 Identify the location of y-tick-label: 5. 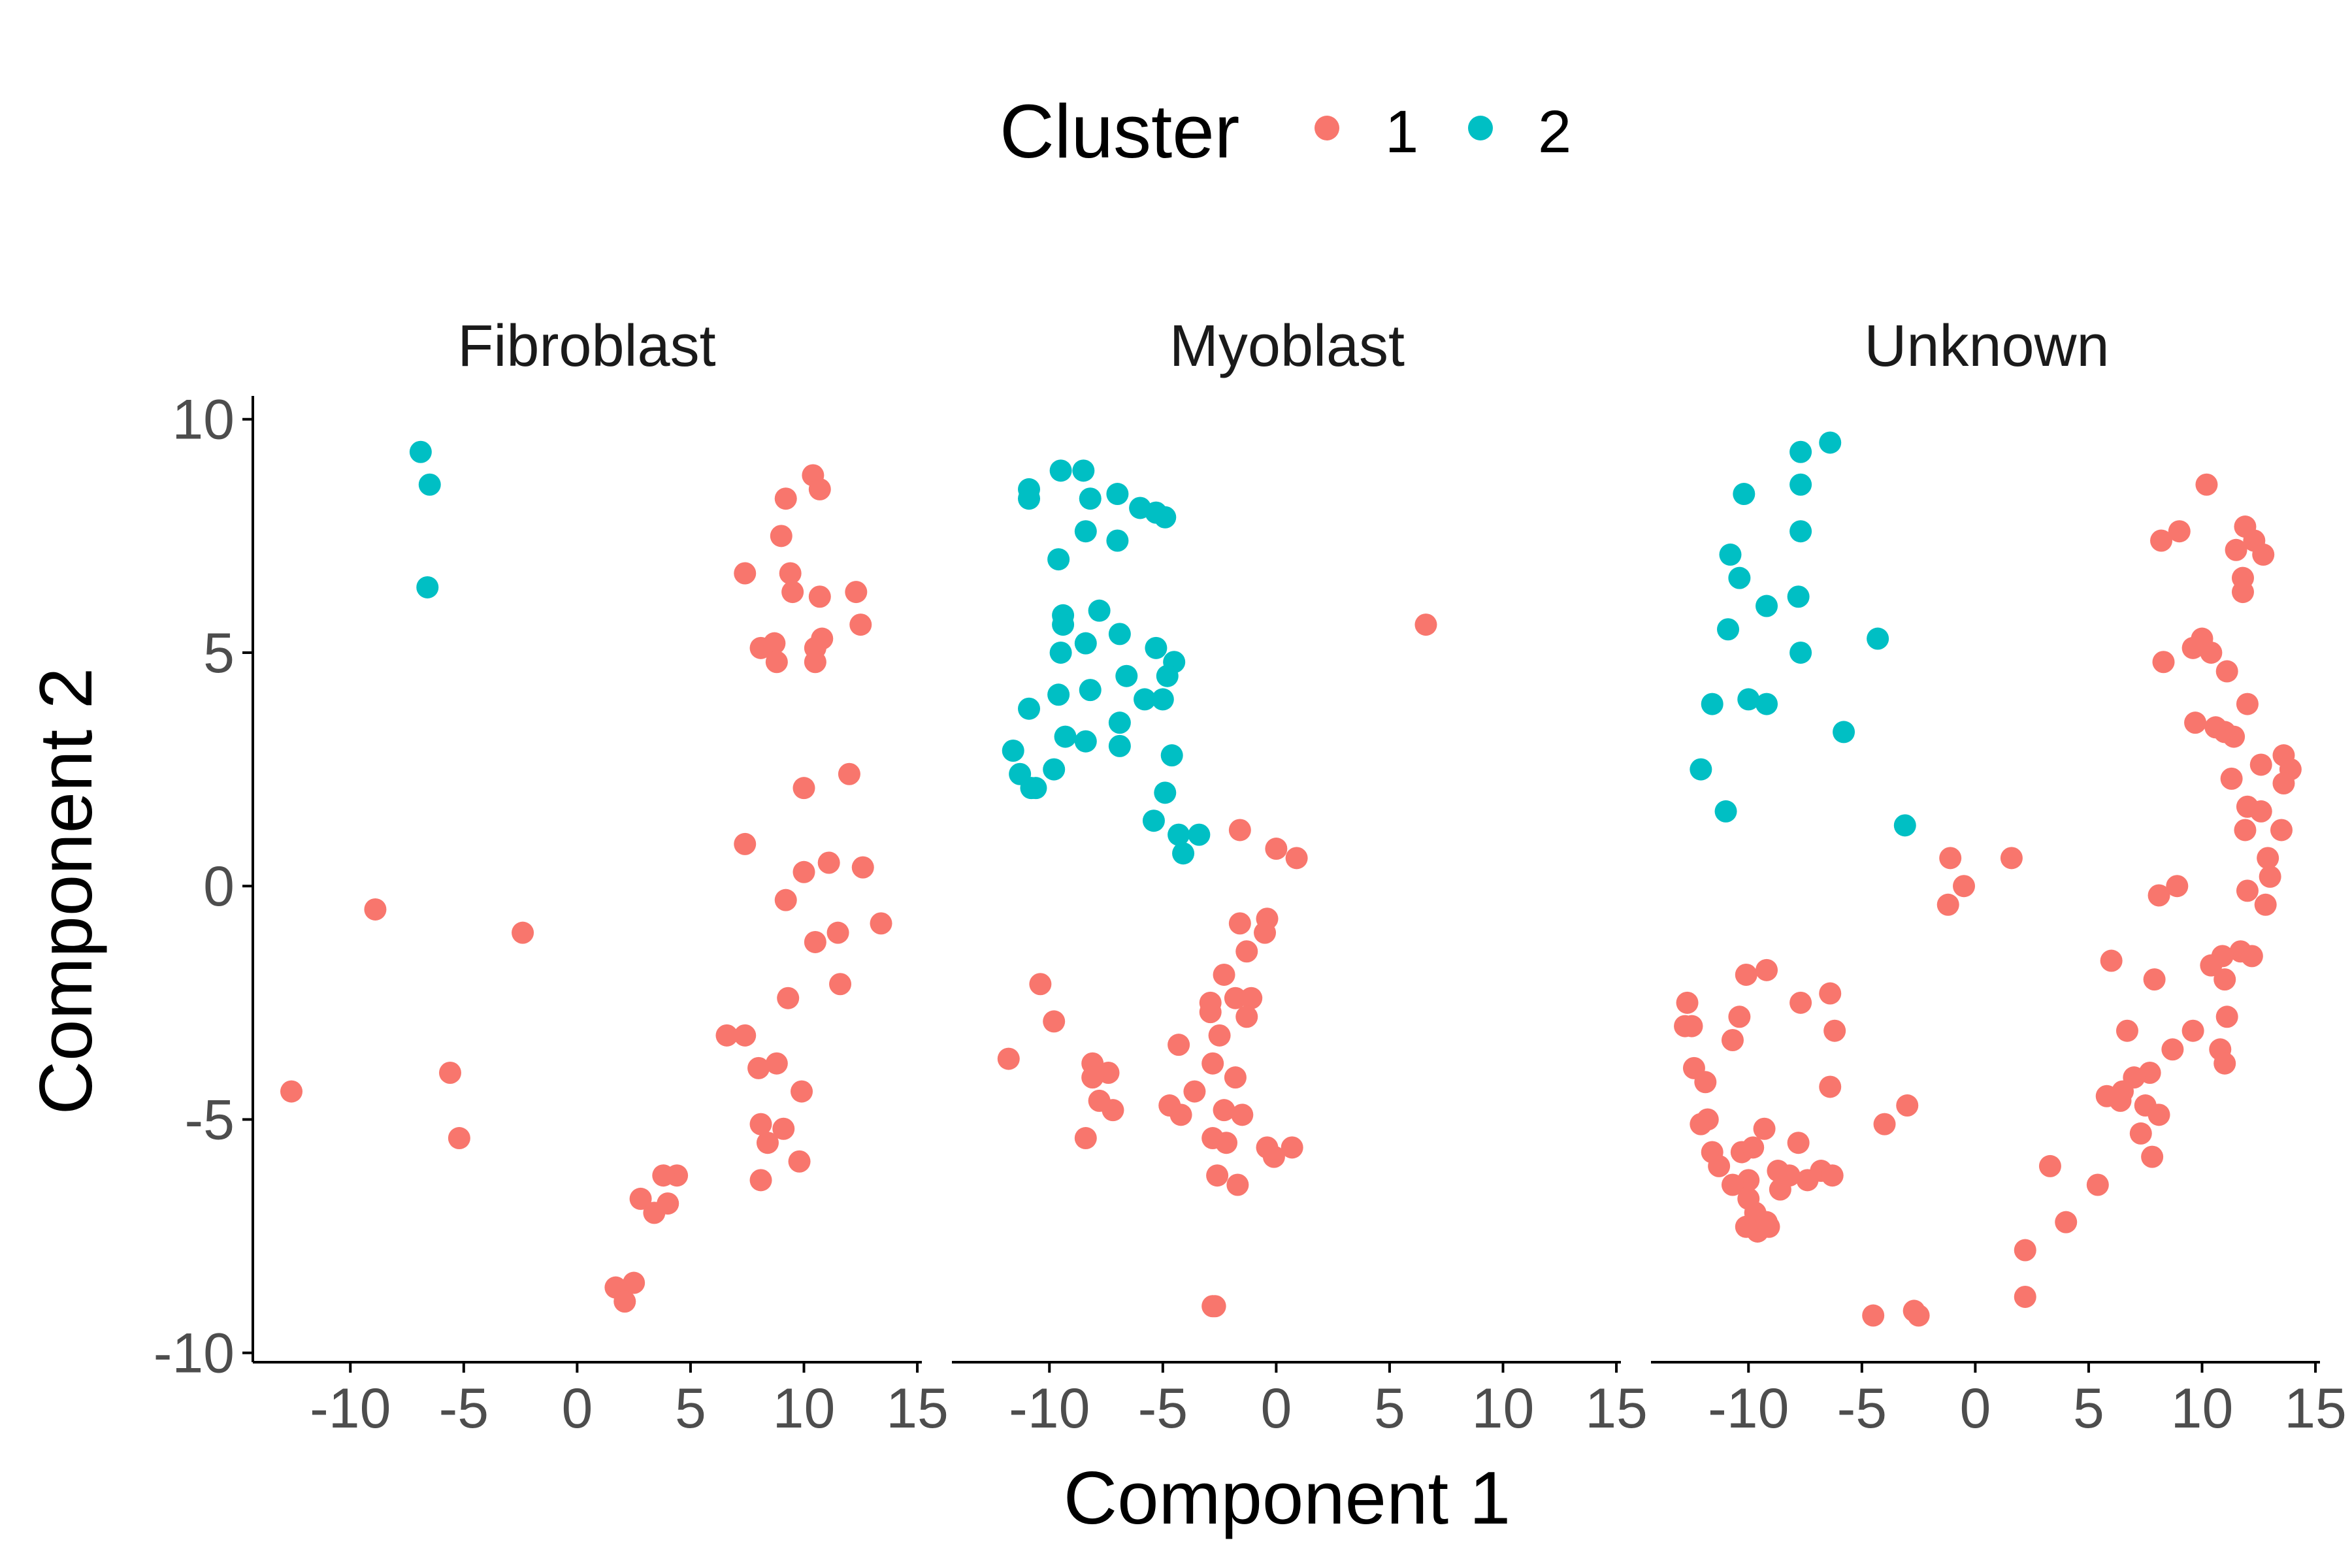
(219, 653).